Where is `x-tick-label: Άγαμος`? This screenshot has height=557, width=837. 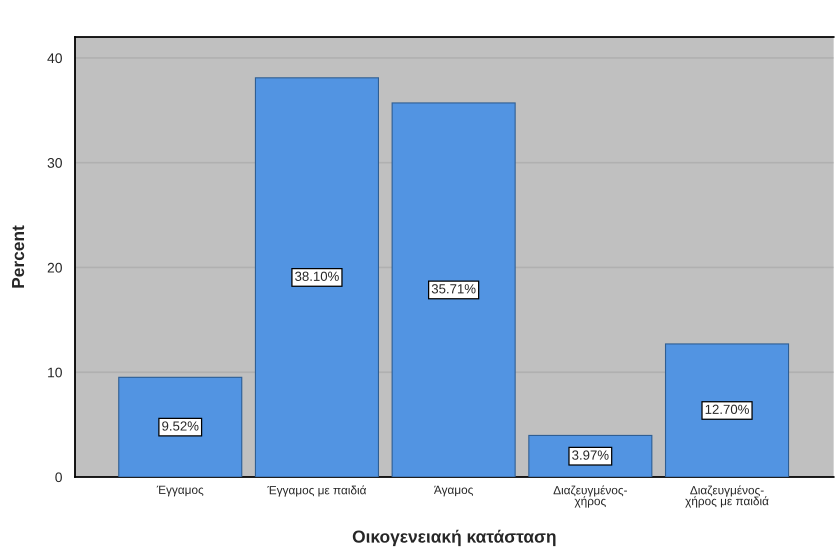 x-tick-label: Άγαμος is located at coordinates (454, 491).